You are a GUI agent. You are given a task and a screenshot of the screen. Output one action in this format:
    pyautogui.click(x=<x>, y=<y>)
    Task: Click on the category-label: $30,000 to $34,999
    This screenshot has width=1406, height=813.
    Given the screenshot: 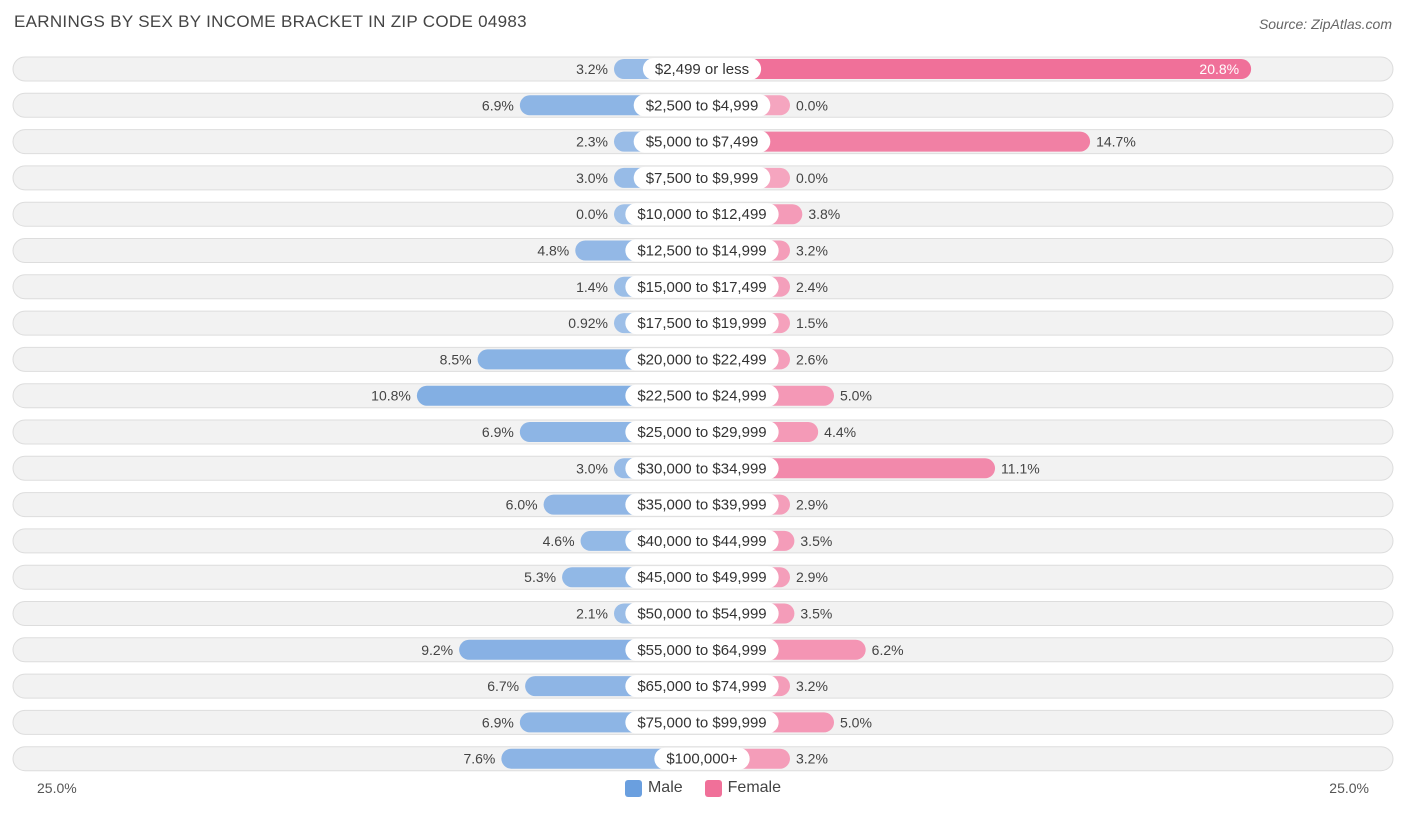 What is the action you would take?
    pyautogui.click(x=701, y=468)
    